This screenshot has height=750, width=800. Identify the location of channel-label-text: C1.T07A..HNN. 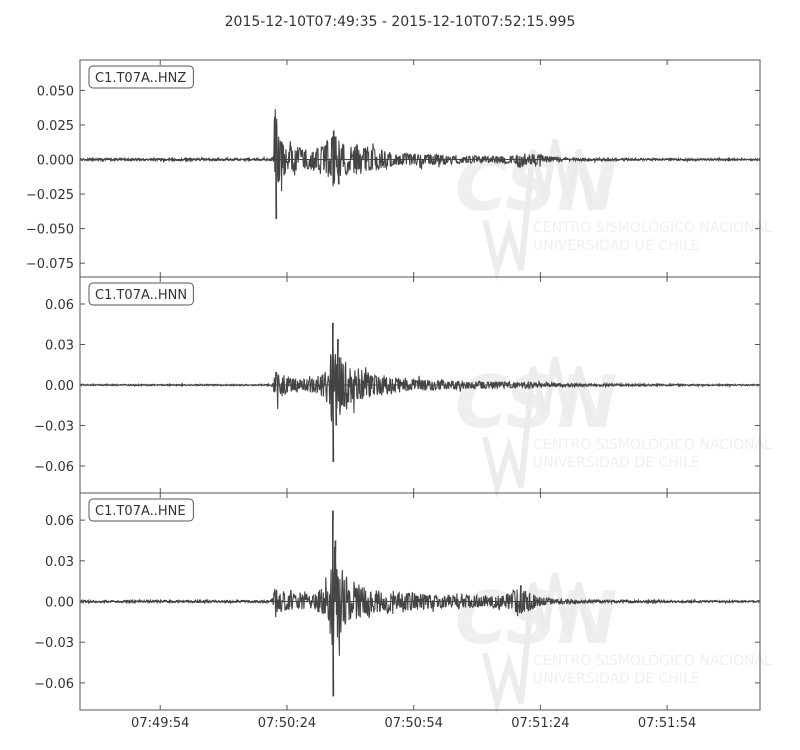
(141, 295).